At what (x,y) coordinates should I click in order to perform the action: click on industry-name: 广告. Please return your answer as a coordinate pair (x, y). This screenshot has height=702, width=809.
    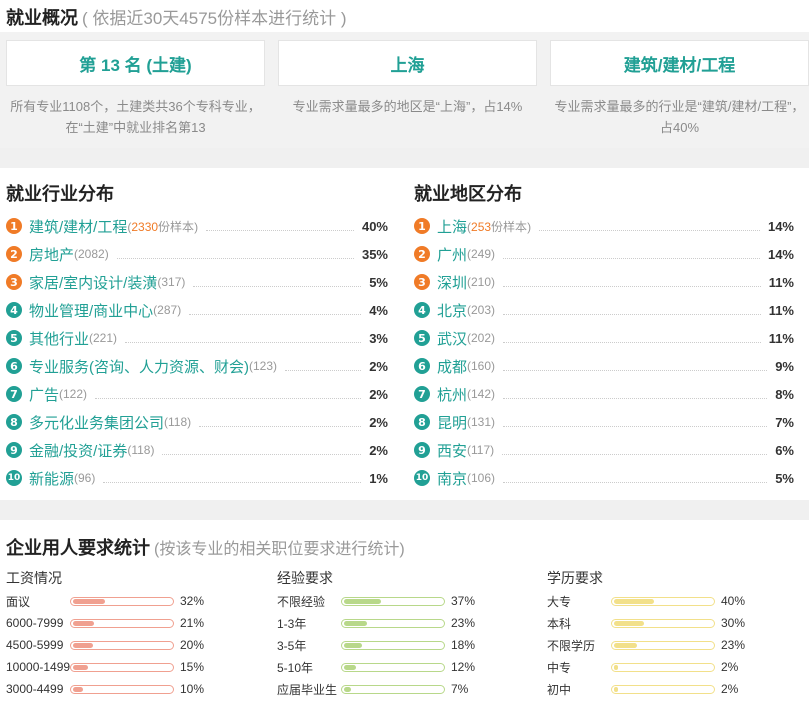
    Looking at the image, I should click on (44, 395).